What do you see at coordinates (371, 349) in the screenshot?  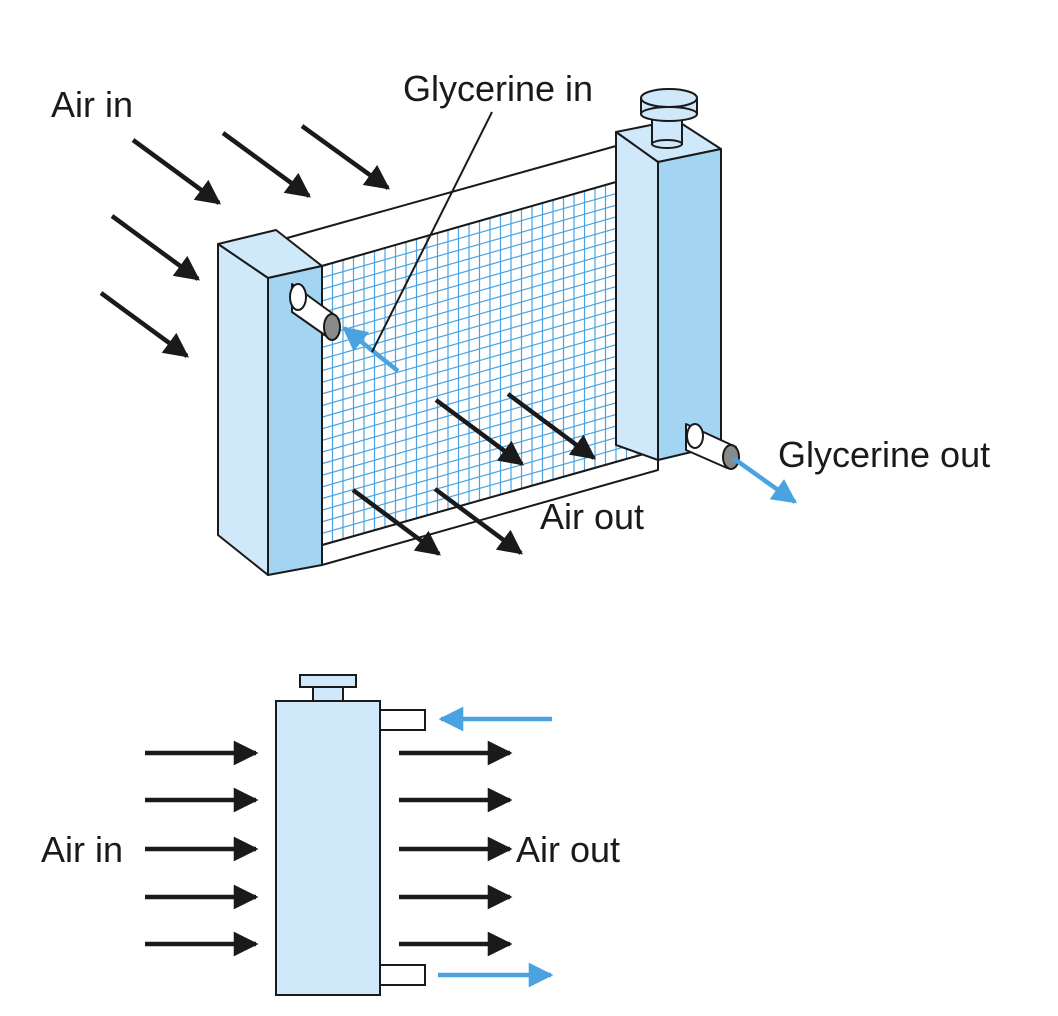 I see `glycerine-in-arrow` at bounding box center [371, 349].